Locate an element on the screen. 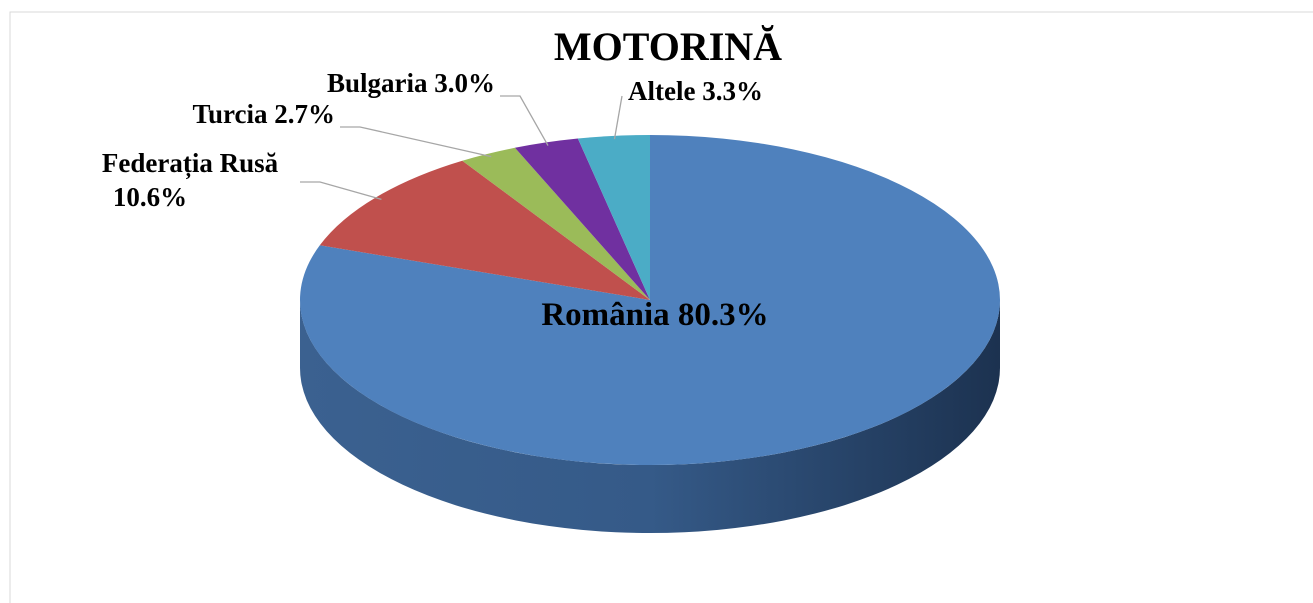  value-label: 80.3% is located at coordinates (723, 315).